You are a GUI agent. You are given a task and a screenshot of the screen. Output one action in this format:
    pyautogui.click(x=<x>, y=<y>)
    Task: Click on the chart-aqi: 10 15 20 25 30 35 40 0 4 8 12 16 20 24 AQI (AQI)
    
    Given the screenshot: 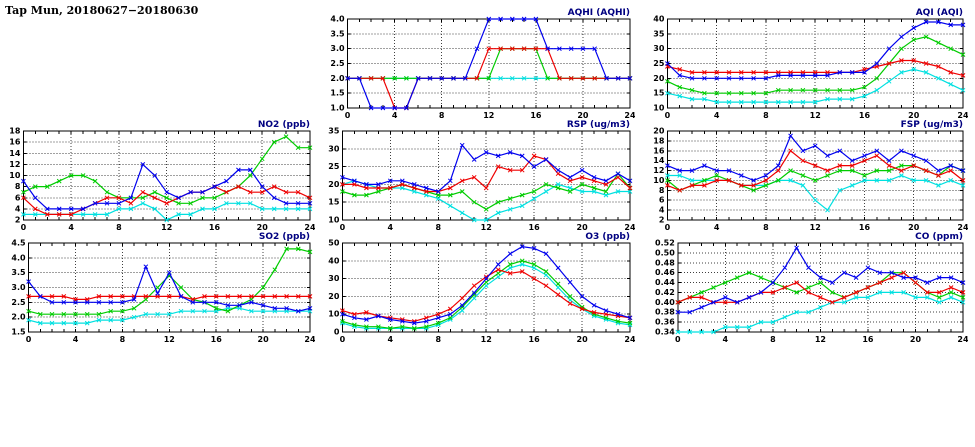 What is the action you would take?
    pyautogui.click(x=809, y=63)
    